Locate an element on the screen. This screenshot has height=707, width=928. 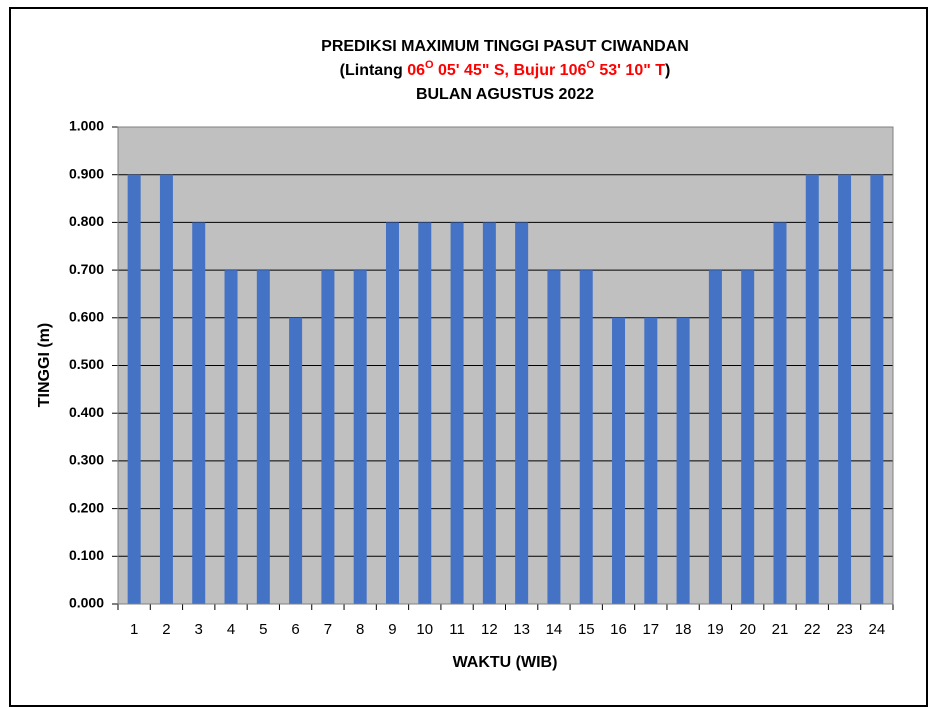
x-tick-label: 14 is located at coordinates (554, 629).